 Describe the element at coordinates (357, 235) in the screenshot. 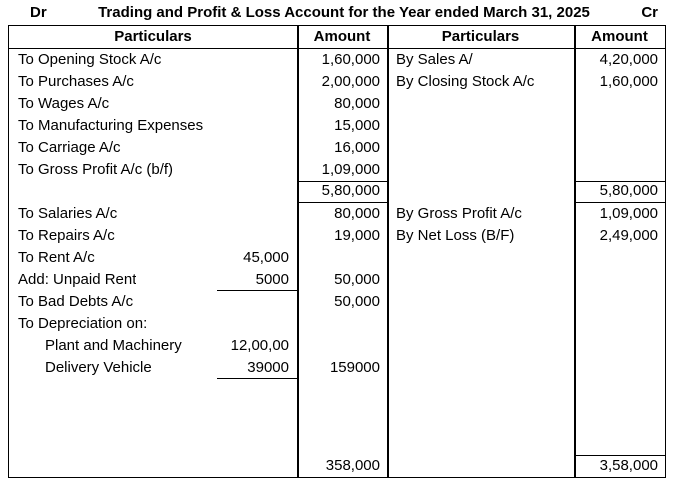

I see `amount-cell: 19,000` at that location.